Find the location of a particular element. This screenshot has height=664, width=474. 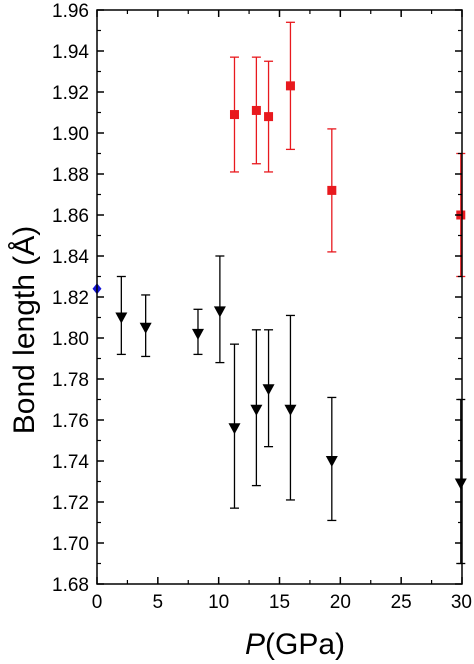

y-axis-label: Bond length (Å) is located at coordinates (24, 330).